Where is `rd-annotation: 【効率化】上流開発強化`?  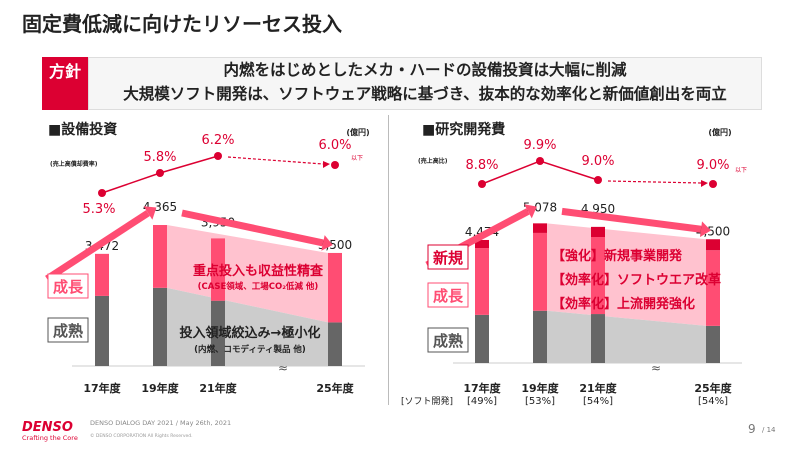 rd-annotation: 【効率化】上流開発強化 is located at coordinates (623, 304).